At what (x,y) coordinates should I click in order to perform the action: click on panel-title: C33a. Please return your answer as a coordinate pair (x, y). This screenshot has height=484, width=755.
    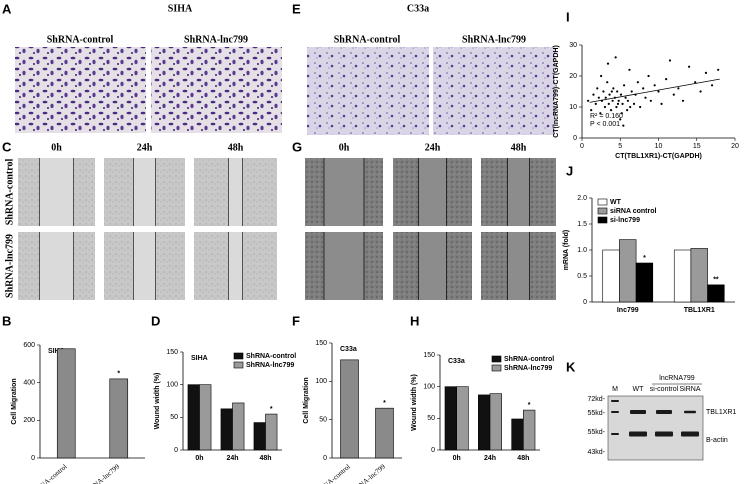
    Looking at the image, I should click on (418, 8).